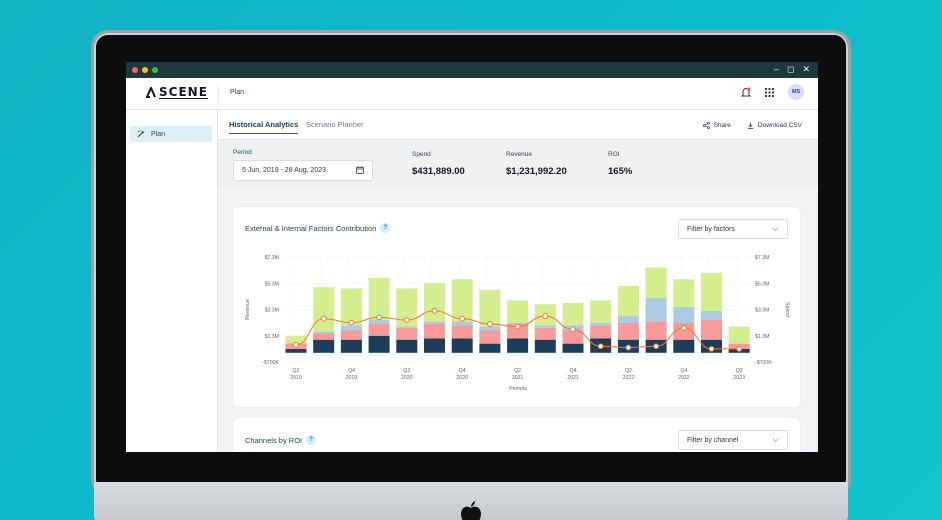  I want to click on close-dot, so click(135, 70).